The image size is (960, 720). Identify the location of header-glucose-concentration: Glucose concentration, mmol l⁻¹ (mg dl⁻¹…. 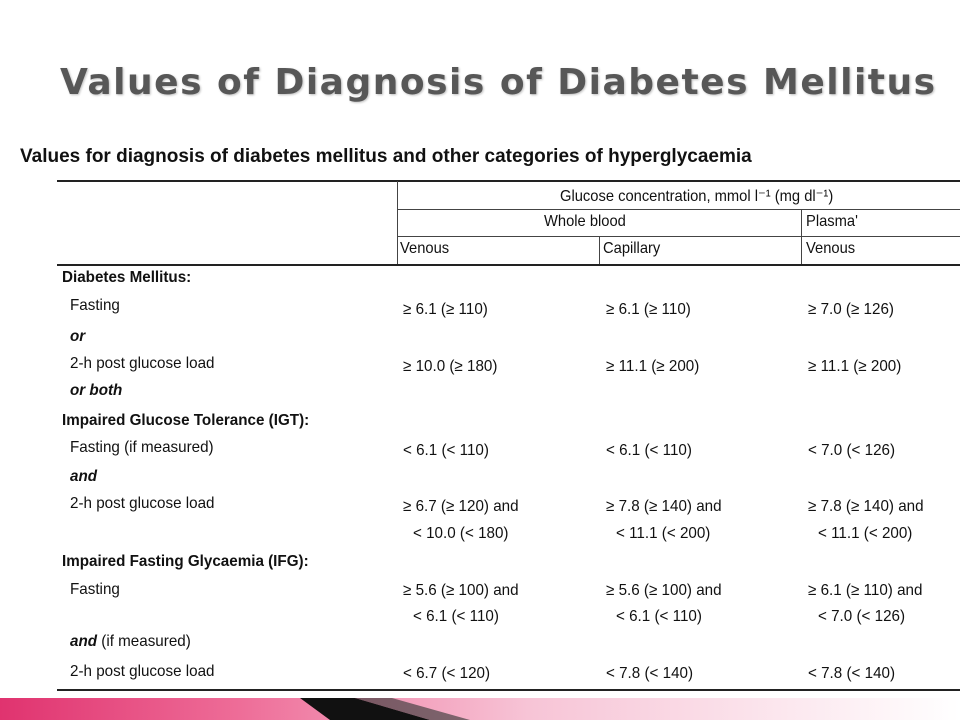
(697, 196).